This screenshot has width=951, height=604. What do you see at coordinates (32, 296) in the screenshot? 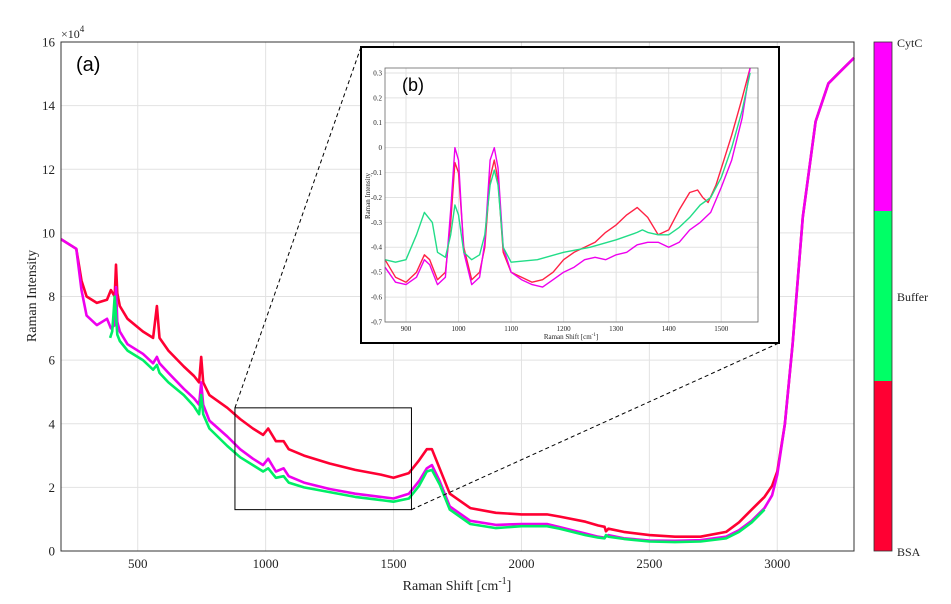
I see `main-y-axis-label: Raman Intensity` at bounding box center [32, 296].